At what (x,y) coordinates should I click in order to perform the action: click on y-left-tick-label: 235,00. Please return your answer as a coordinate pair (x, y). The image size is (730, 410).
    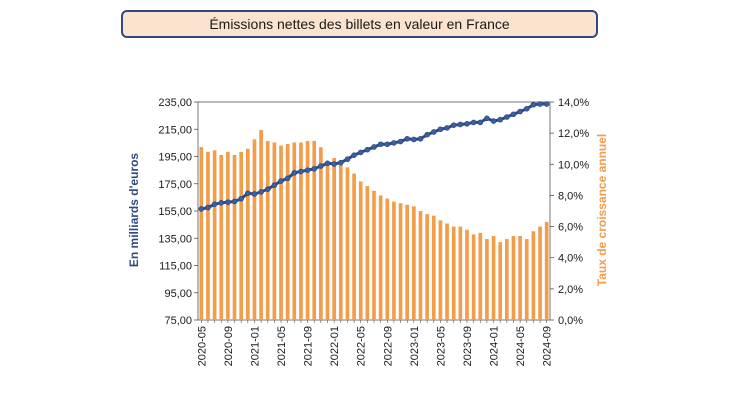
    Looking at the image, I should click on (175, 103).